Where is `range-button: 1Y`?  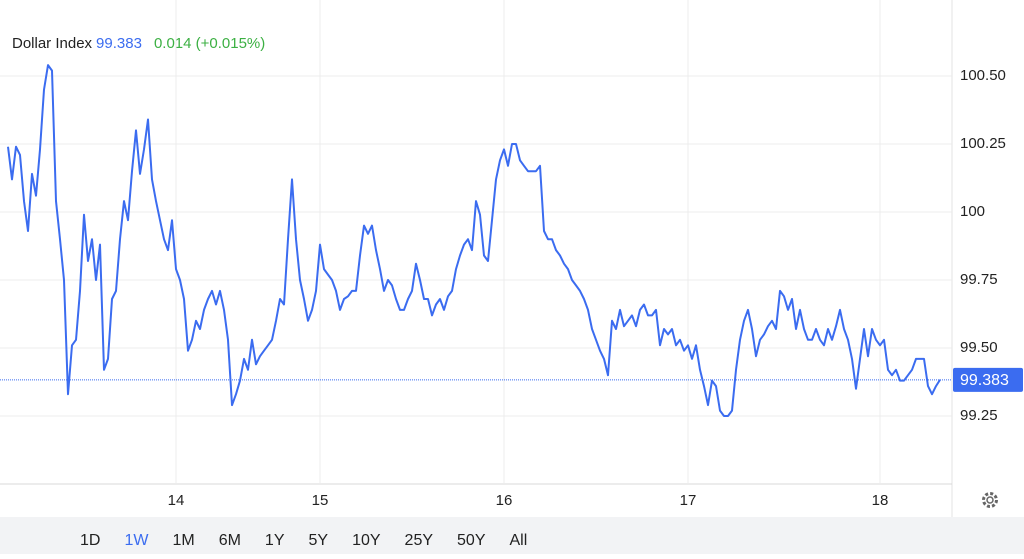 range-button: 1Y is located at coordinates (275, 540).